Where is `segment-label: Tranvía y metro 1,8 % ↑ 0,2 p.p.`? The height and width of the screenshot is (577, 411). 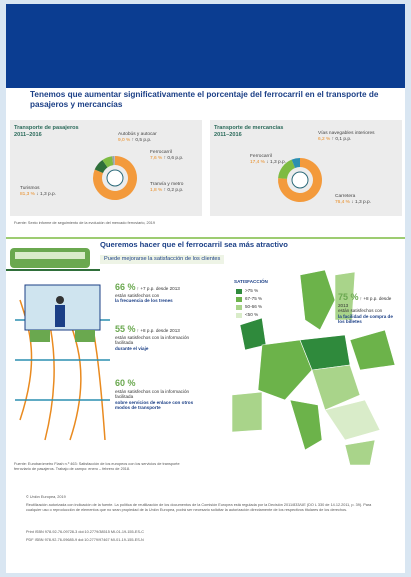 segment-label: Tranvía y metro 1,8 % ↑ 0,2 p.p. is located at coordinates (185, 188).